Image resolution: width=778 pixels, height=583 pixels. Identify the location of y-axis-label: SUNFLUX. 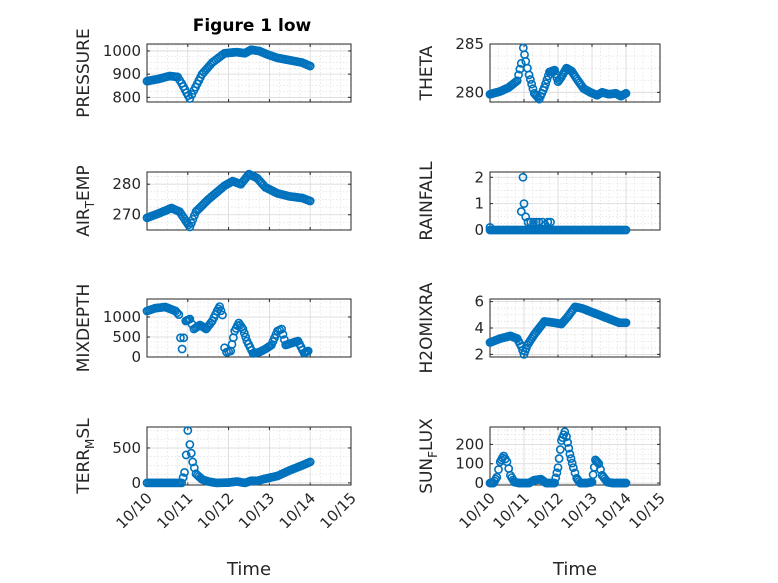
(428, 456).